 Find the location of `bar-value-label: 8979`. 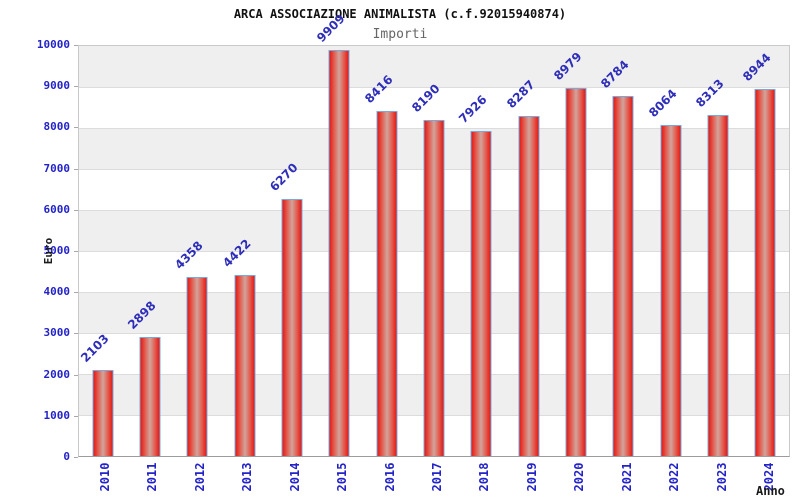

bar-value-label: 8979 is located at coordinates (568, 66).